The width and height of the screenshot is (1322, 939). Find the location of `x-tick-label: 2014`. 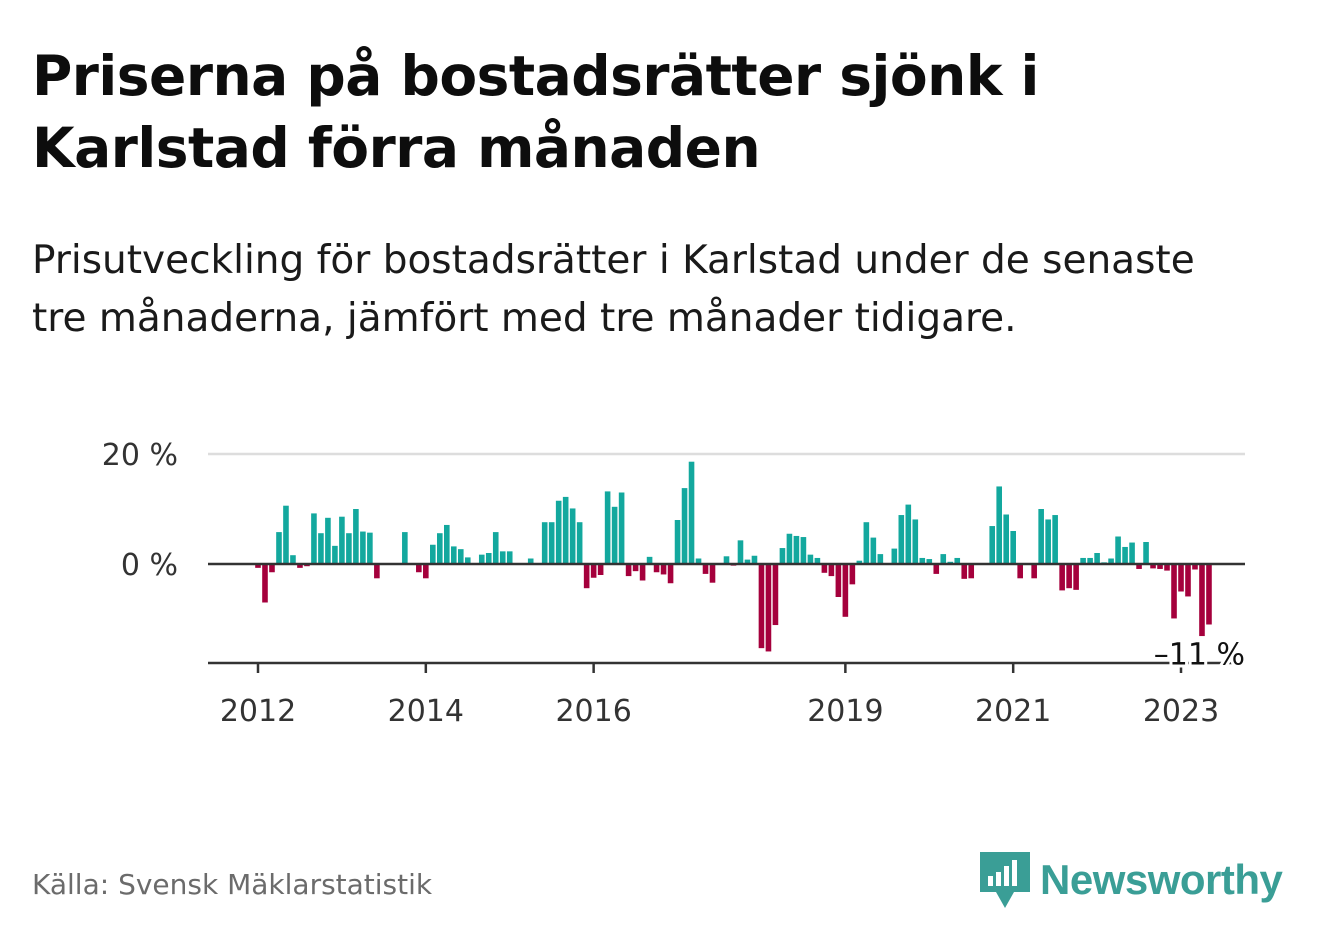

x-tick-label: 2014 is located at coordinates (426, 711).